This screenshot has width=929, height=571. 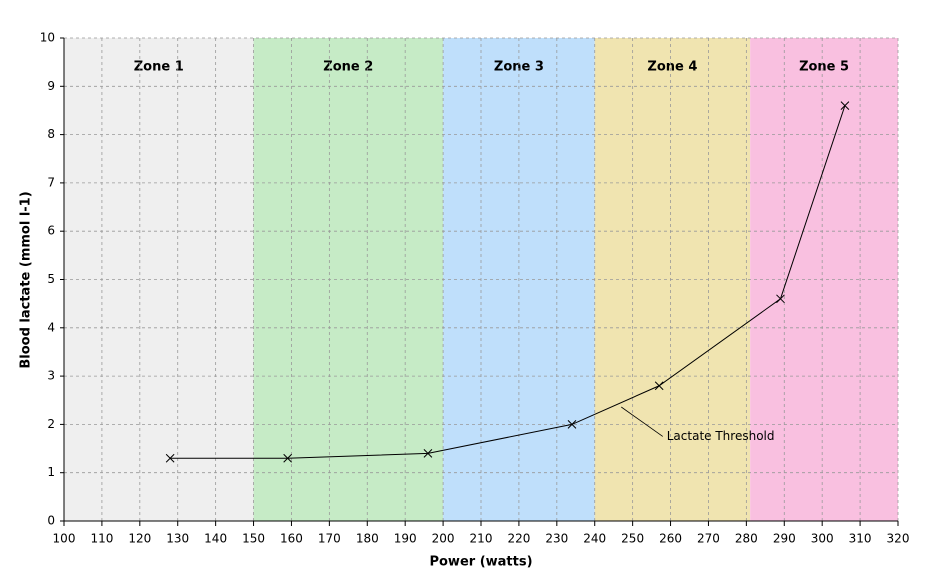 What do you see at coordinates (47, 38) in the screenshot?
I see `y-tick-label: 10` at bounding box center [47, 38].